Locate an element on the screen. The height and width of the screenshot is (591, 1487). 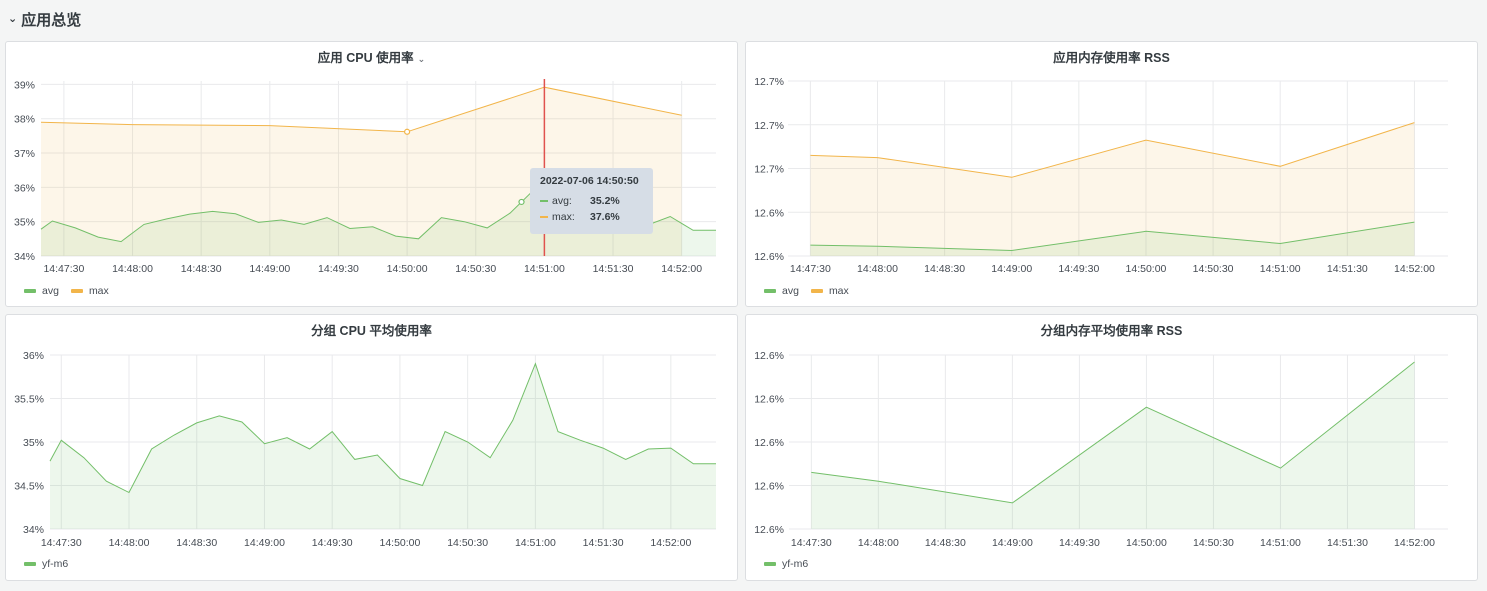
panel-title: 应用内存使用率 RSS is located at coordinates (1111, 56).